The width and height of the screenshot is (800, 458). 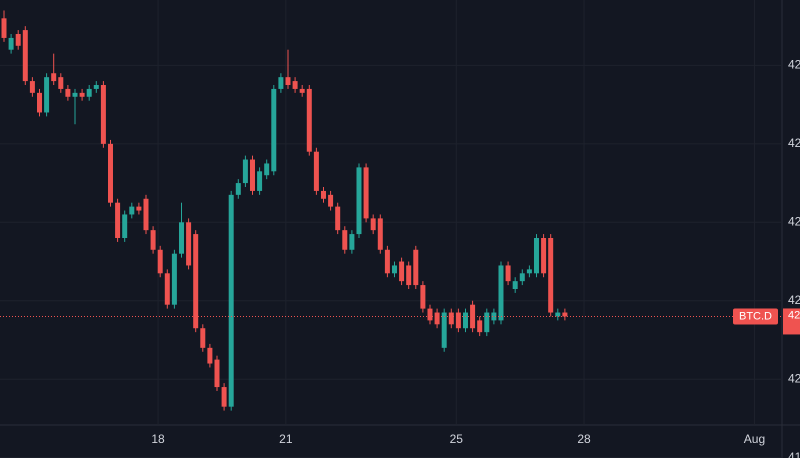 I want to click on y-tick-label: 42.60, so click(x=794, y=143).